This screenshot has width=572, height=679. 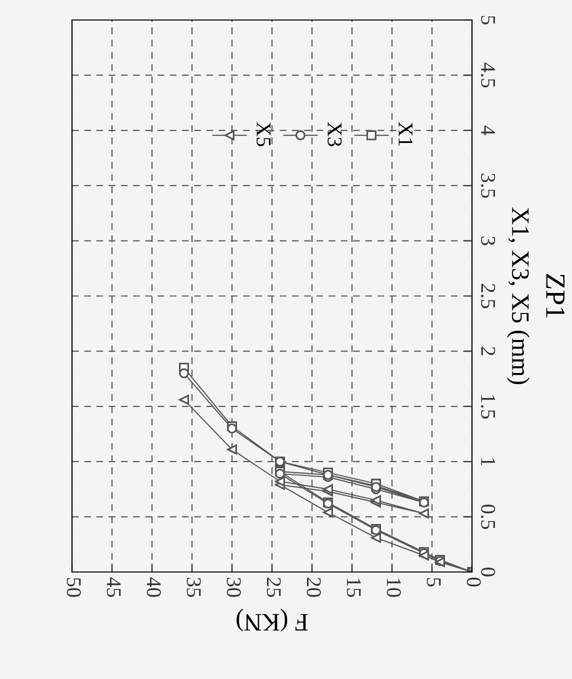 What do you see at coordinates (488, 131) in the screenshot?
I see `y-tick-label: 4` at bounding box center [488, 131].